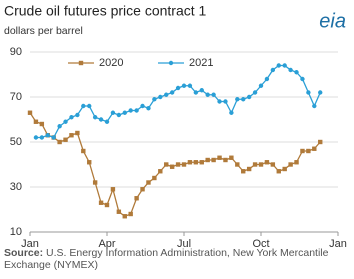  What do you see at coordinates (16, 97) in the screenshot?
I see `y-tick-label: 70` at bounding box center [16, 97].